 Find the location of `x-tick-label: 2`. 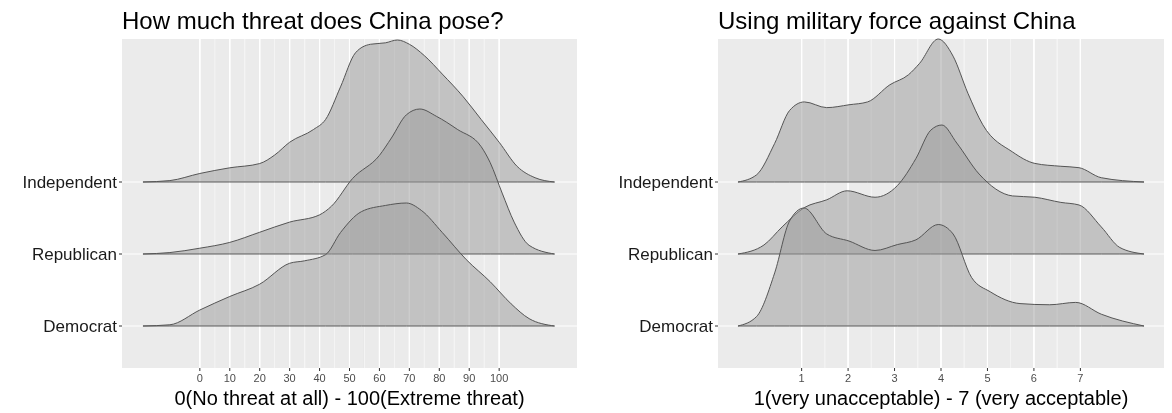

x-tick-label: 2 is located at coordinates (848, 378).